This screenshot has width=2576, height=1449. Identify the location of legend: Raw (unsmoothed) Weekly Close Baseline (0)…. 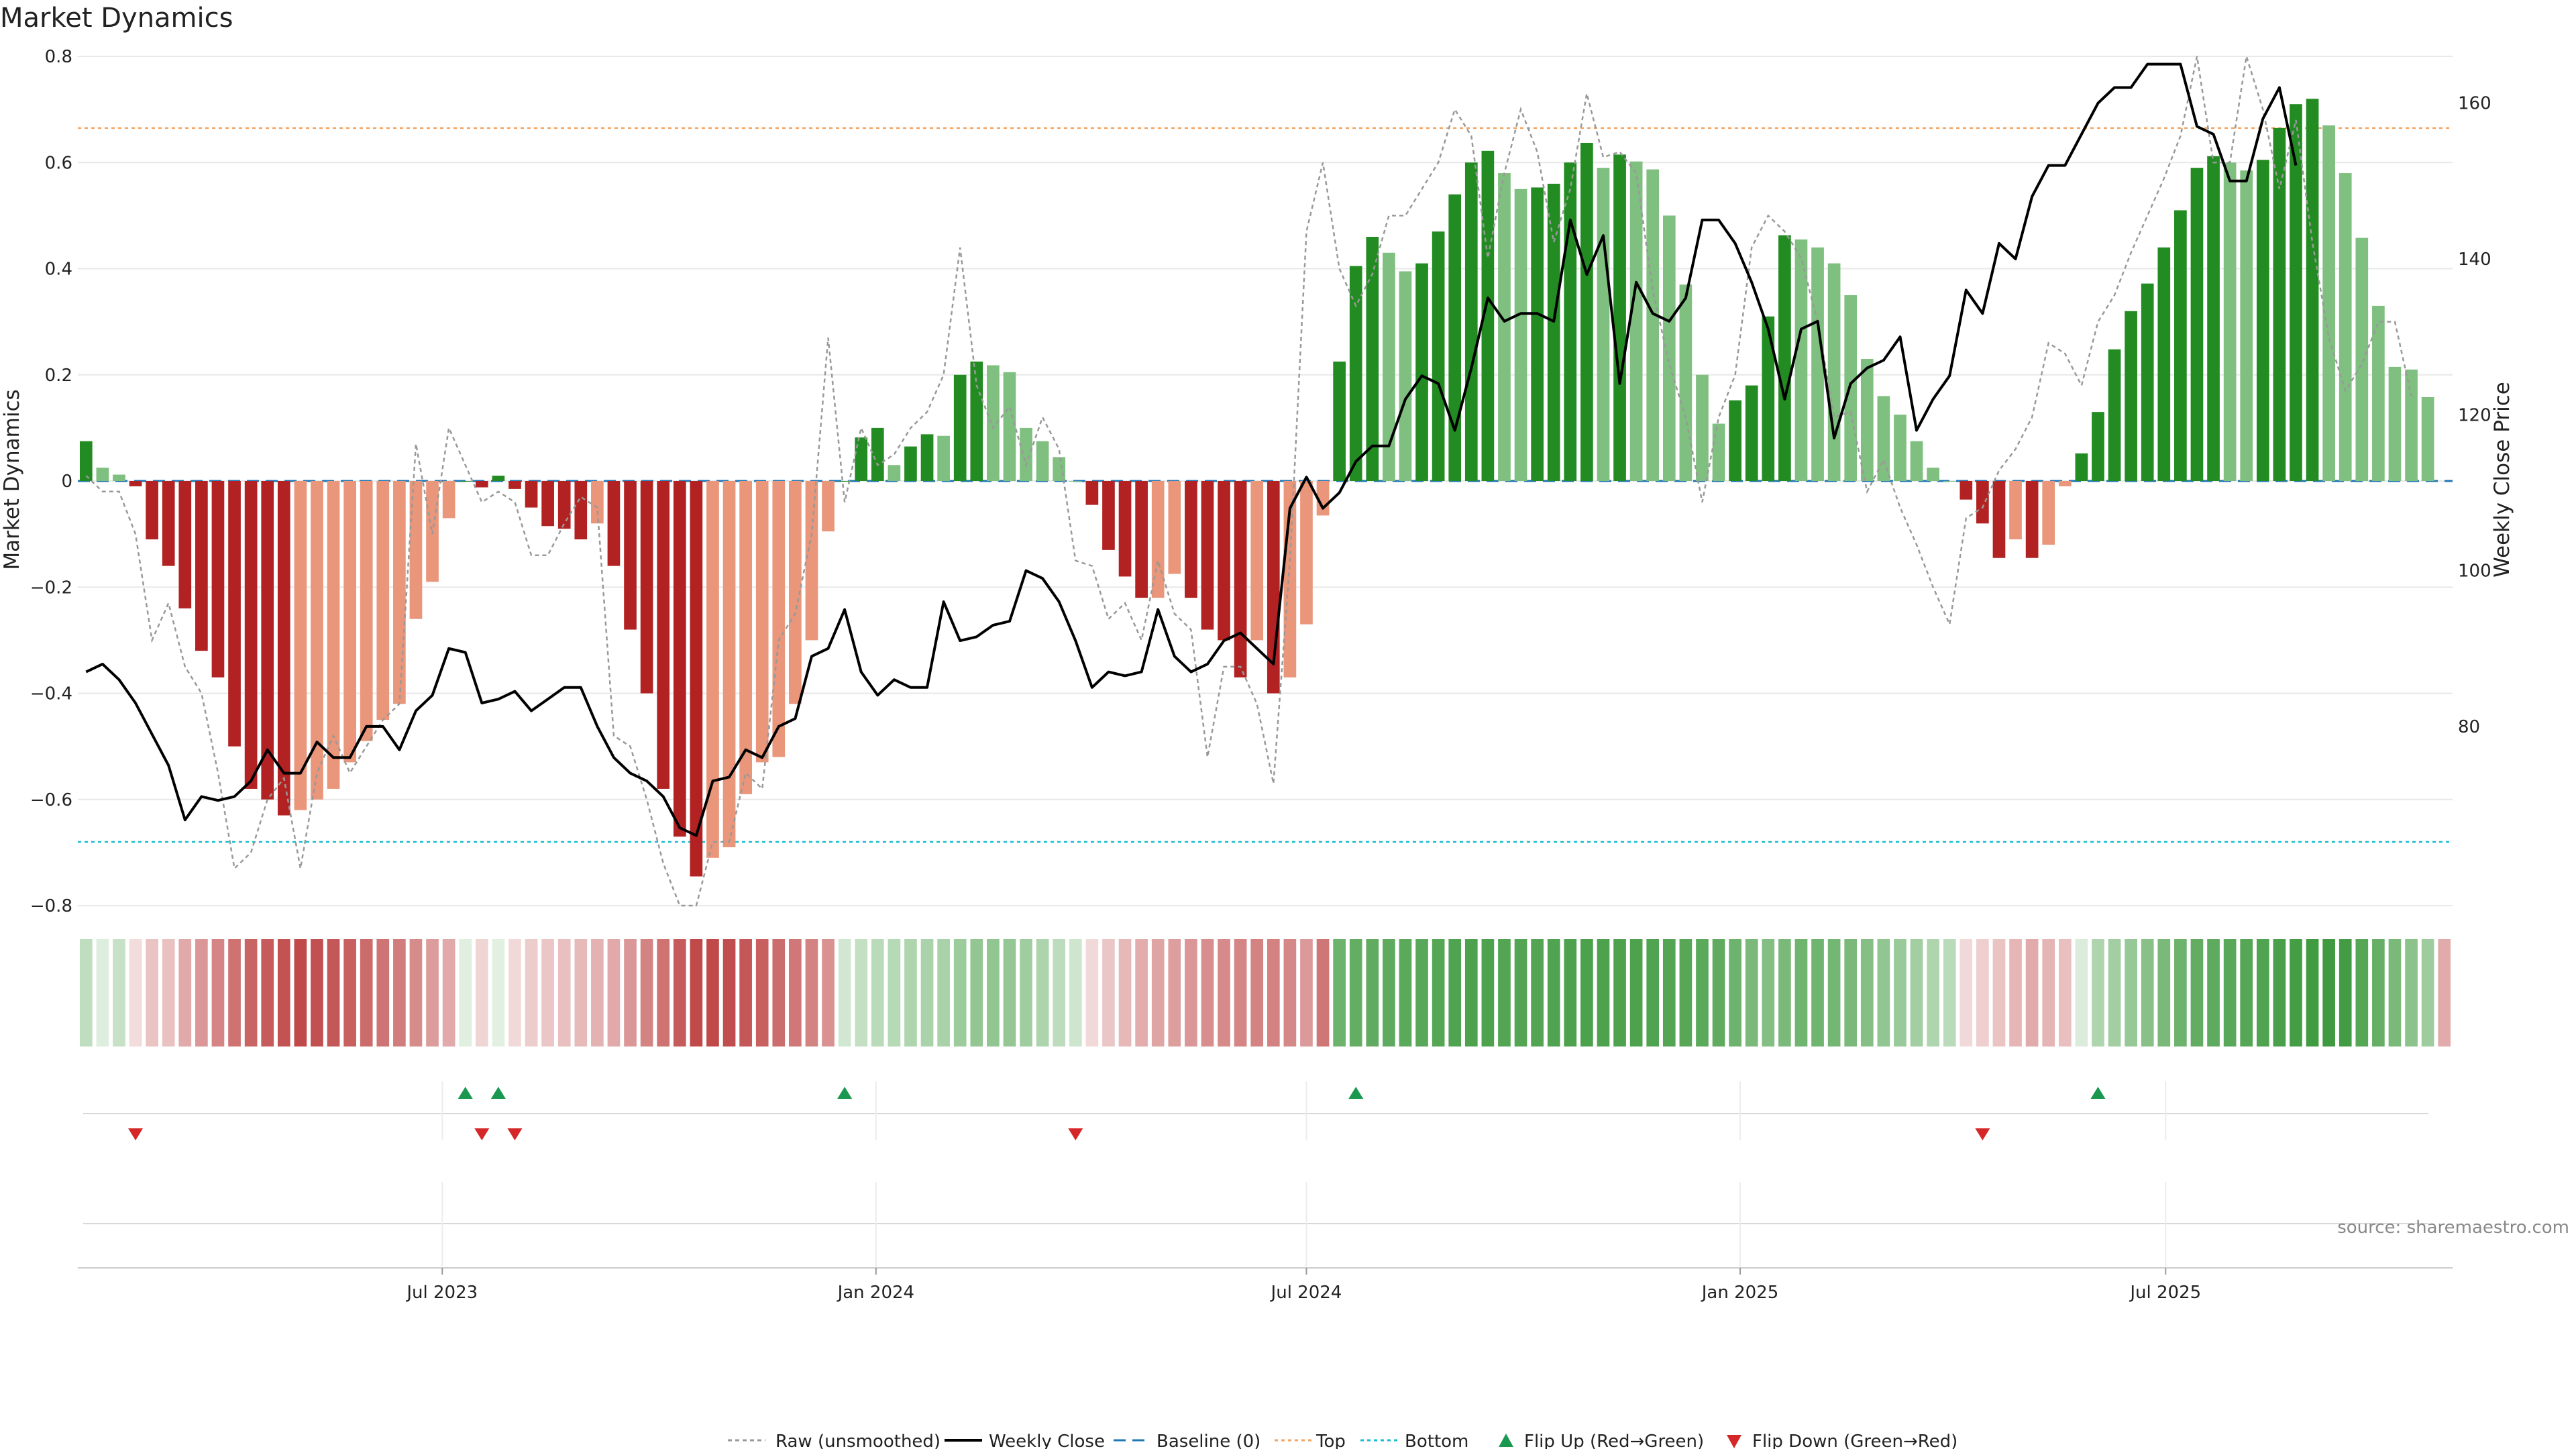
(1342, 1440).